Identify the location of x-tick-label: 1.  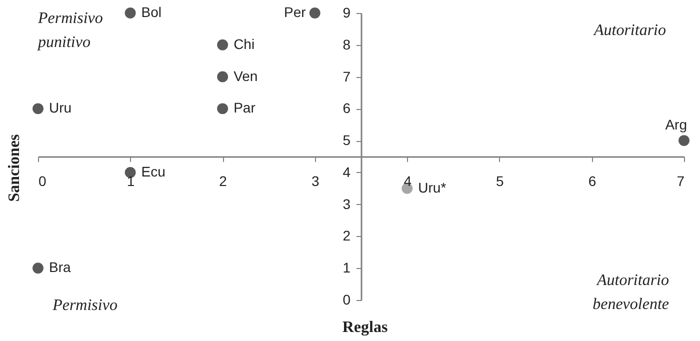
(130, 181).